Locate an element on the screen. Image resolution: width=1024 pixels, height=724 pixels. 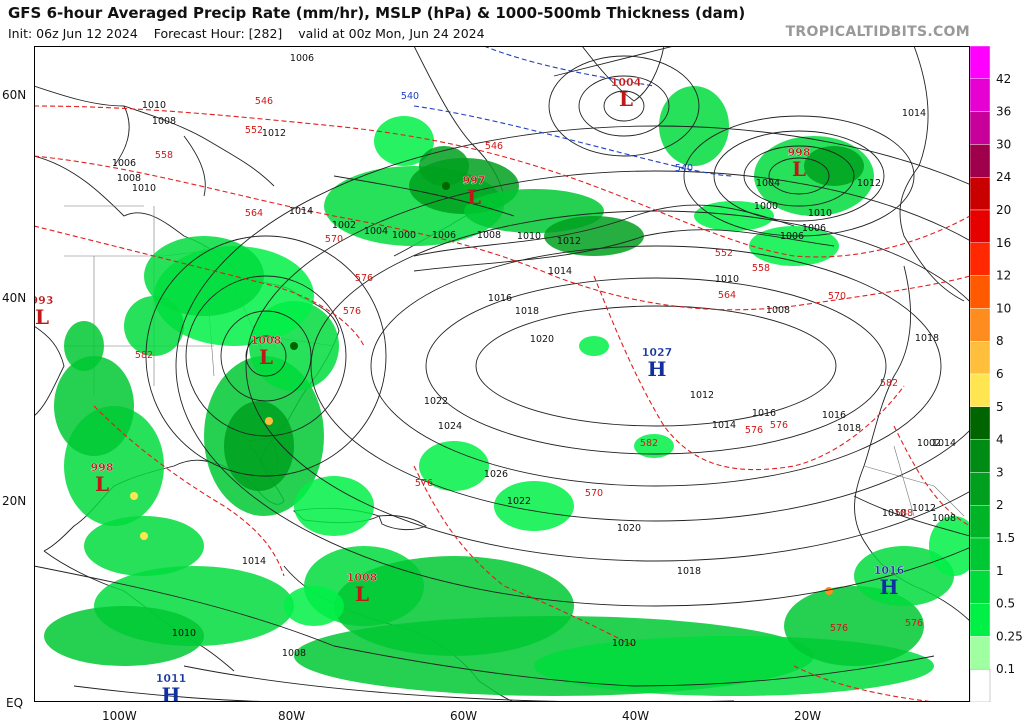
system-pressure-value: 997 is located at coordinates (474, 180).